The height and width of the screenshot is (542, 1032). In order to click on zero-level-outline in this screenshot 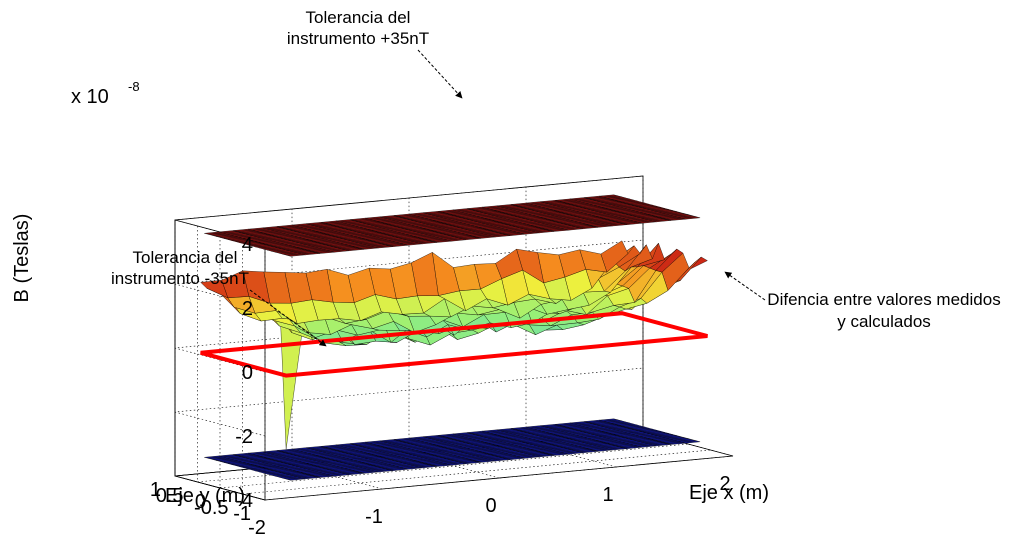, I will do `click(454, 344)`.